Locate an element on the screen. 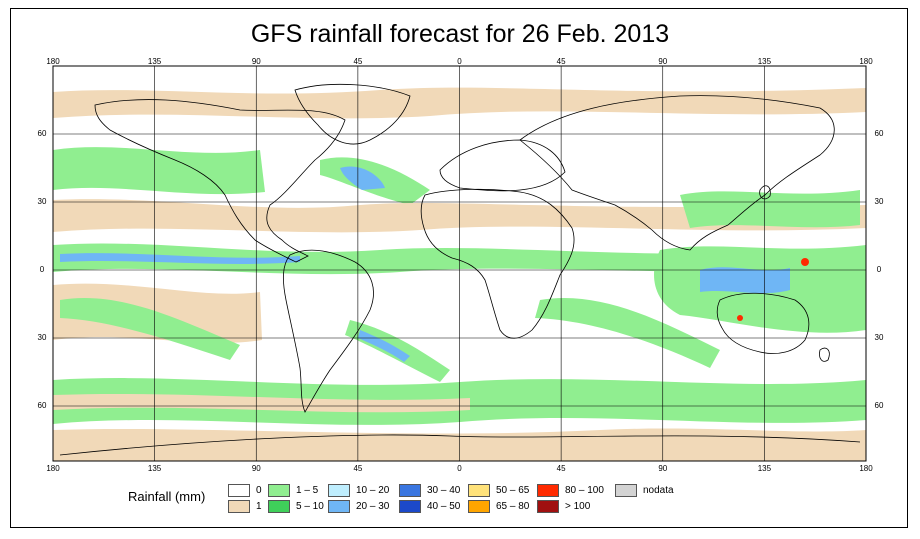 This screenshot has width=920, height=539. rain-core-maritime is located at coordinates (745, 280).